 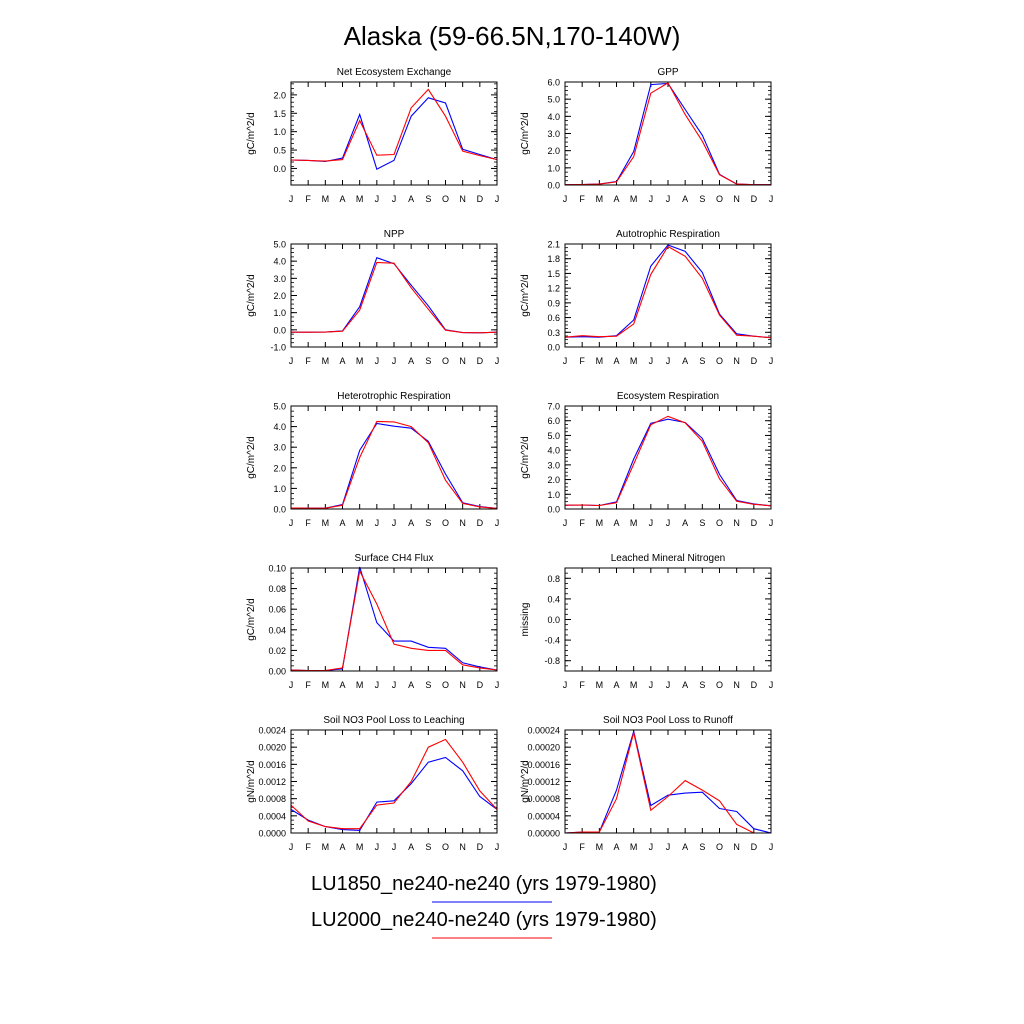 What do you see at coordinates (278, 348) in the screenshot?
I see `y-tick-label: -1.0` at bounding box center [278, 348].